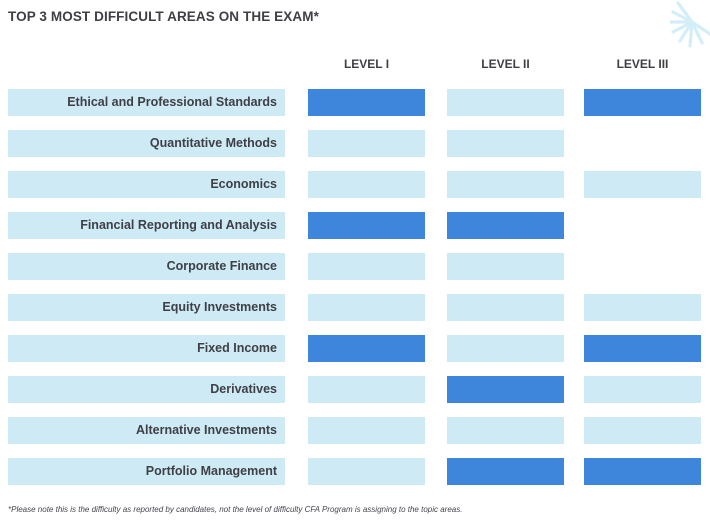 This screenshot has height=523, width=710. I want to click on topic-label: Ethical and Professional Standards, so click(146, 102).